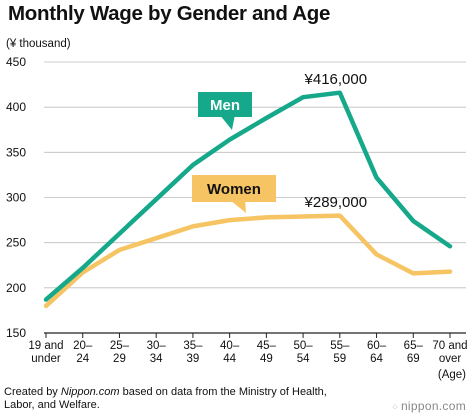 The width and height of the screenshot is (474, 416). What do you see at coordinates (433, 406) in the screenshot?
I see `brand-text: nippon.com` at bounding box center [433, 406].